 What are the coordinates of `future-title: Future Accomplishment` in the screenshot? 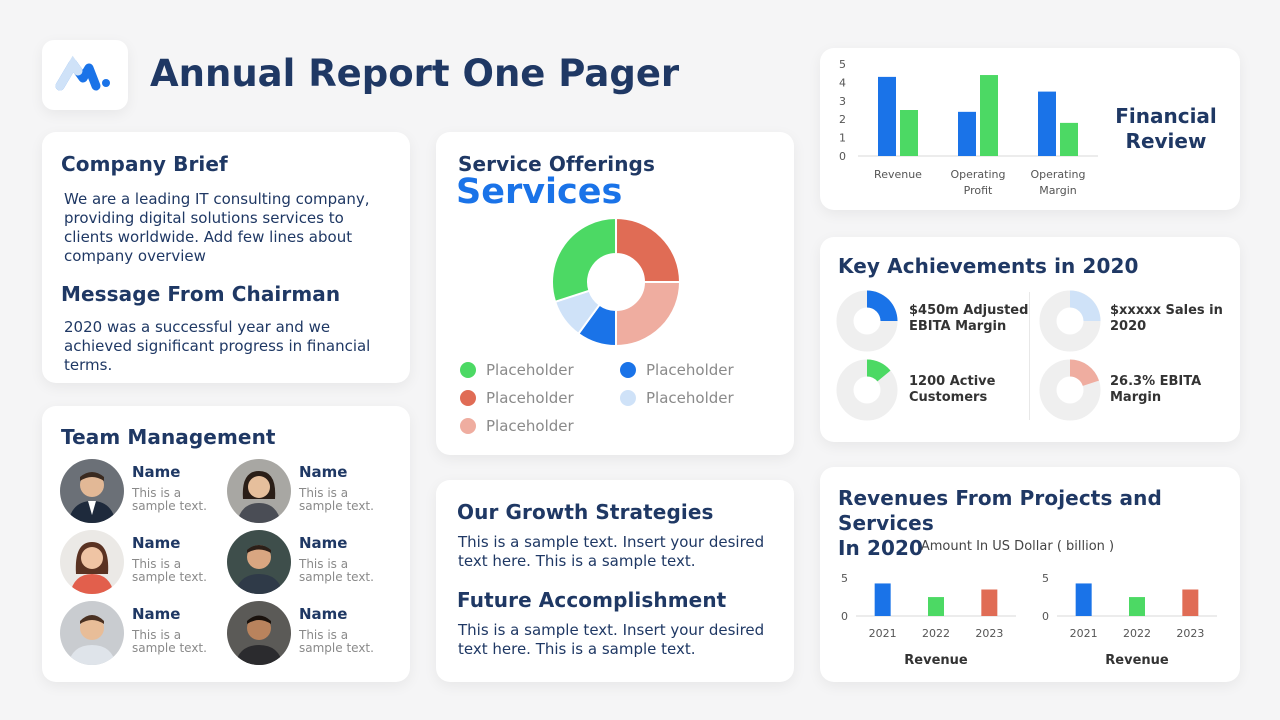 It's located at (592, 600).